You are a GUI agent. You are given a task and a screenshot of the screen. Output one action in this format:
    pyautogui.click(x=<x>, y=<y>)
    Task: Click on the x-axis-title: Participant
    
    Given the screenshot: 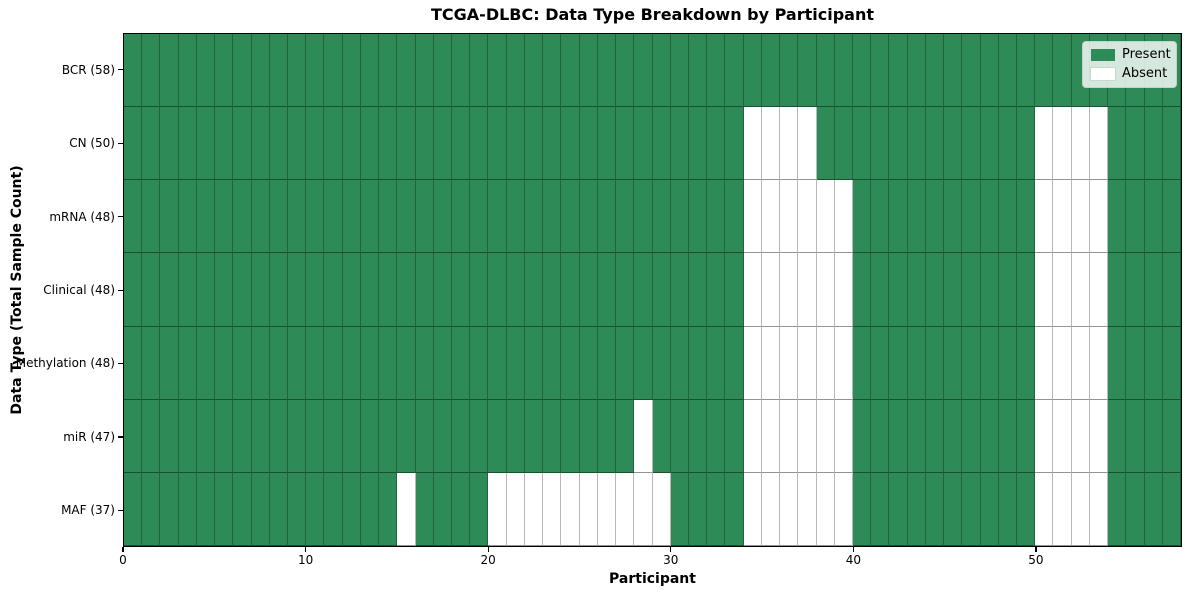 What is the action you would take?
    pyautogui.click(x=652, y=579)
    